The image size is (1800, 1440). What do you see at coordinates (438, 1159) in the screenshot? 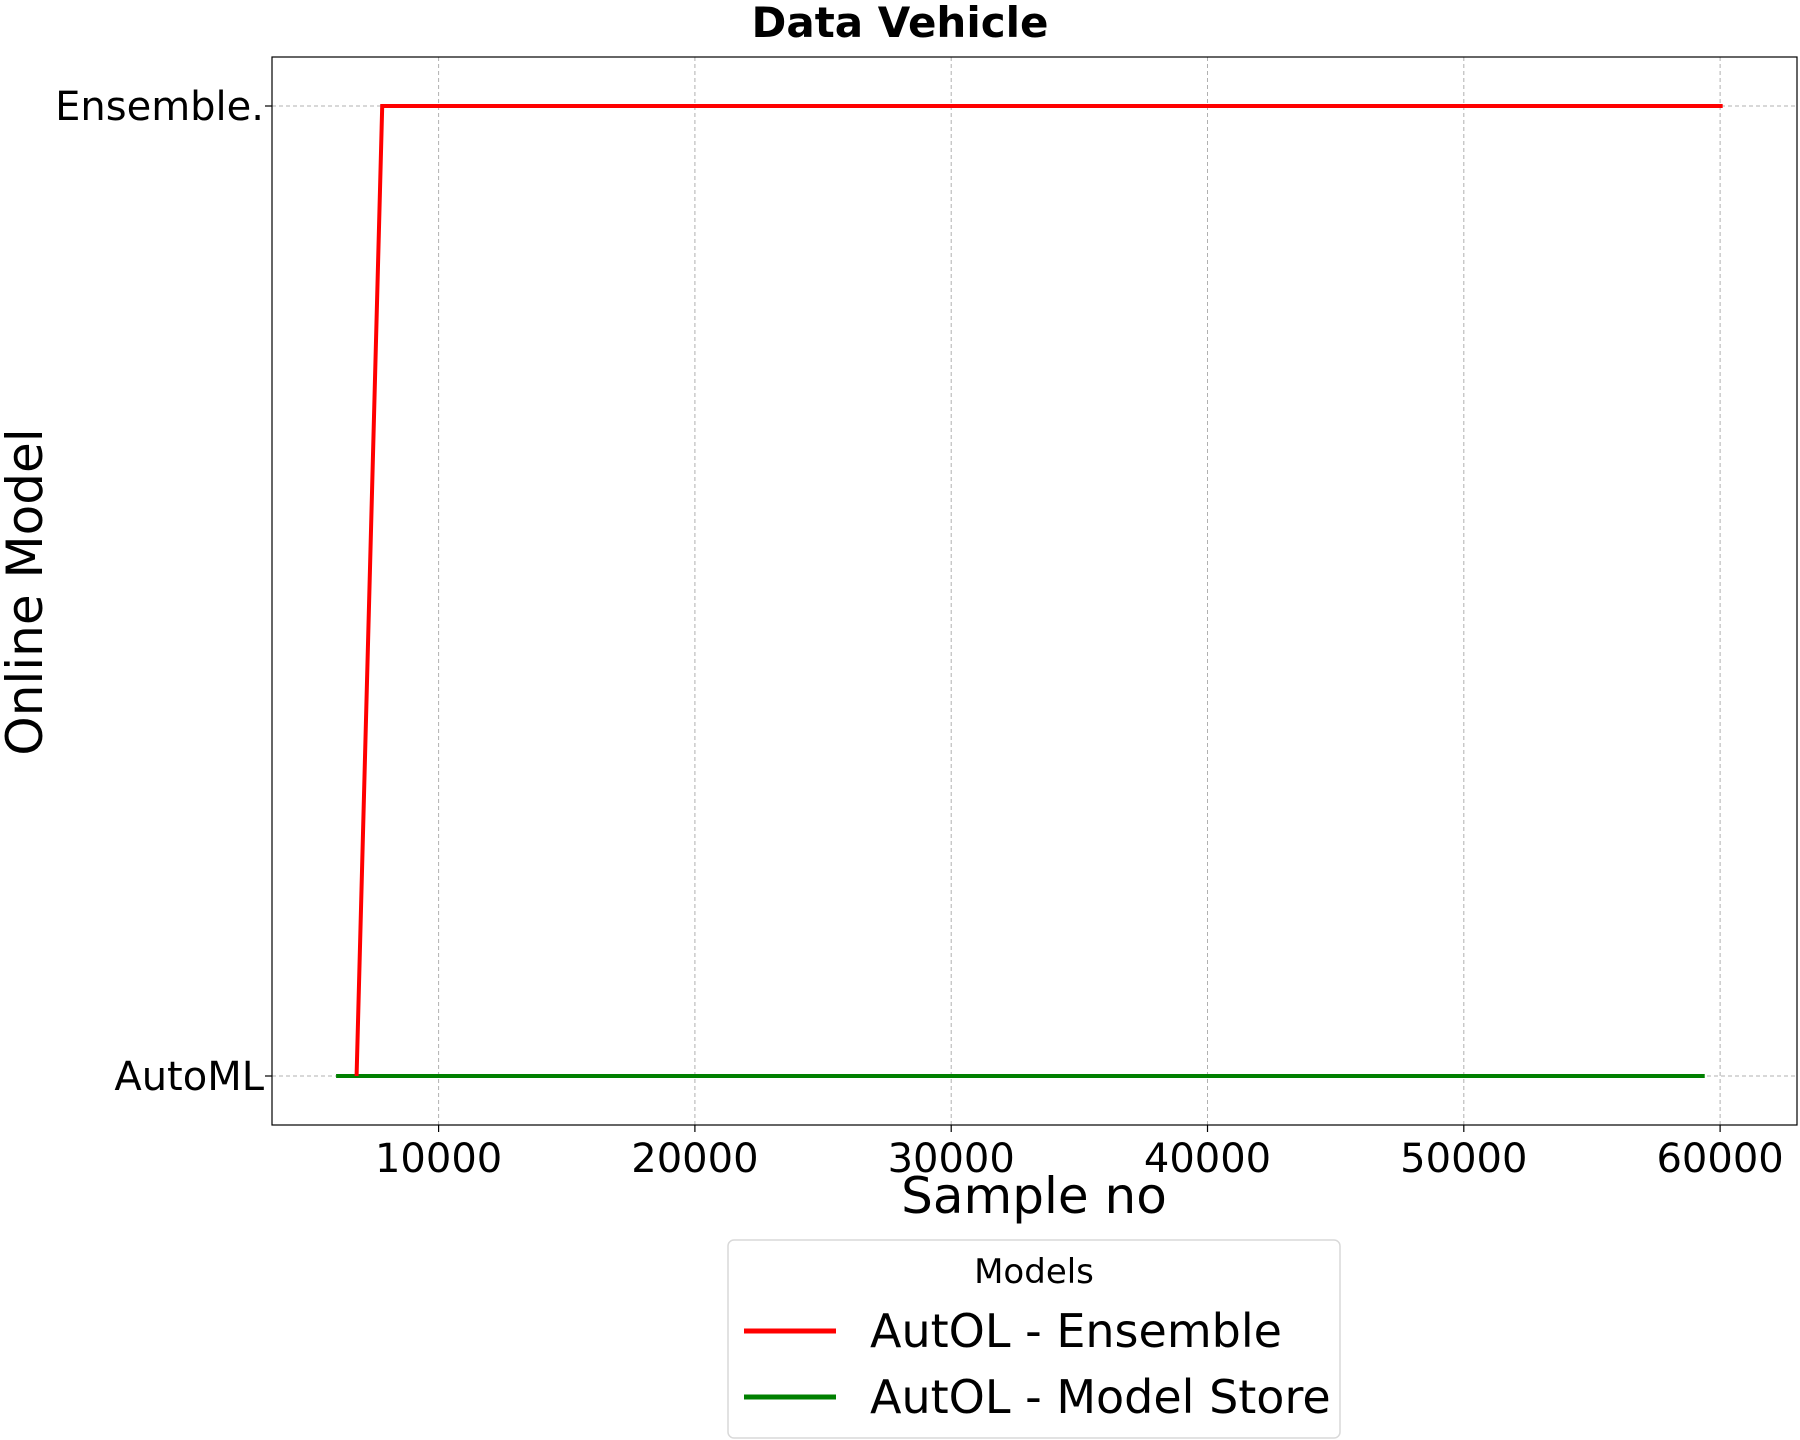
I see `x-tick-label: 10000` at bounding box center [438, 1159].